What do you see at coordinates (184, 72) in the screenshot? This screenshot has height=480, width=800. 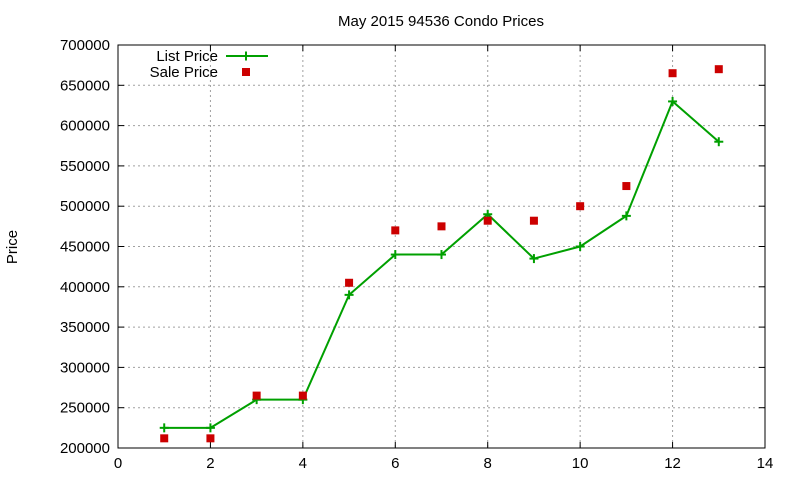 I see `legend-label-sale-price: Sale Price` at bounding box center [184, 72].